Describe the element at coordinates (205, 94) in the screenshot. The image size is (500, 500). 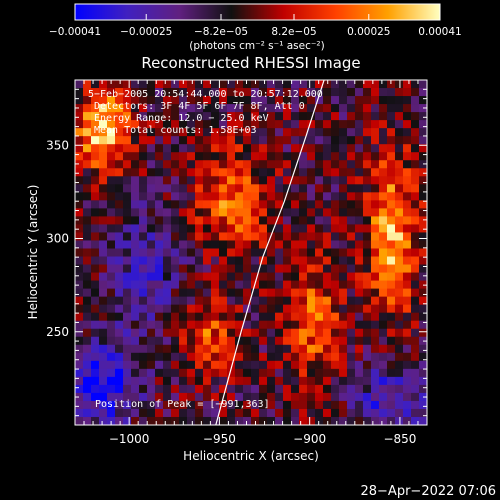
I see `annotation-time-range: 5−Feb−2005 20:54:44.000 to 20:57:12.000` at that location.